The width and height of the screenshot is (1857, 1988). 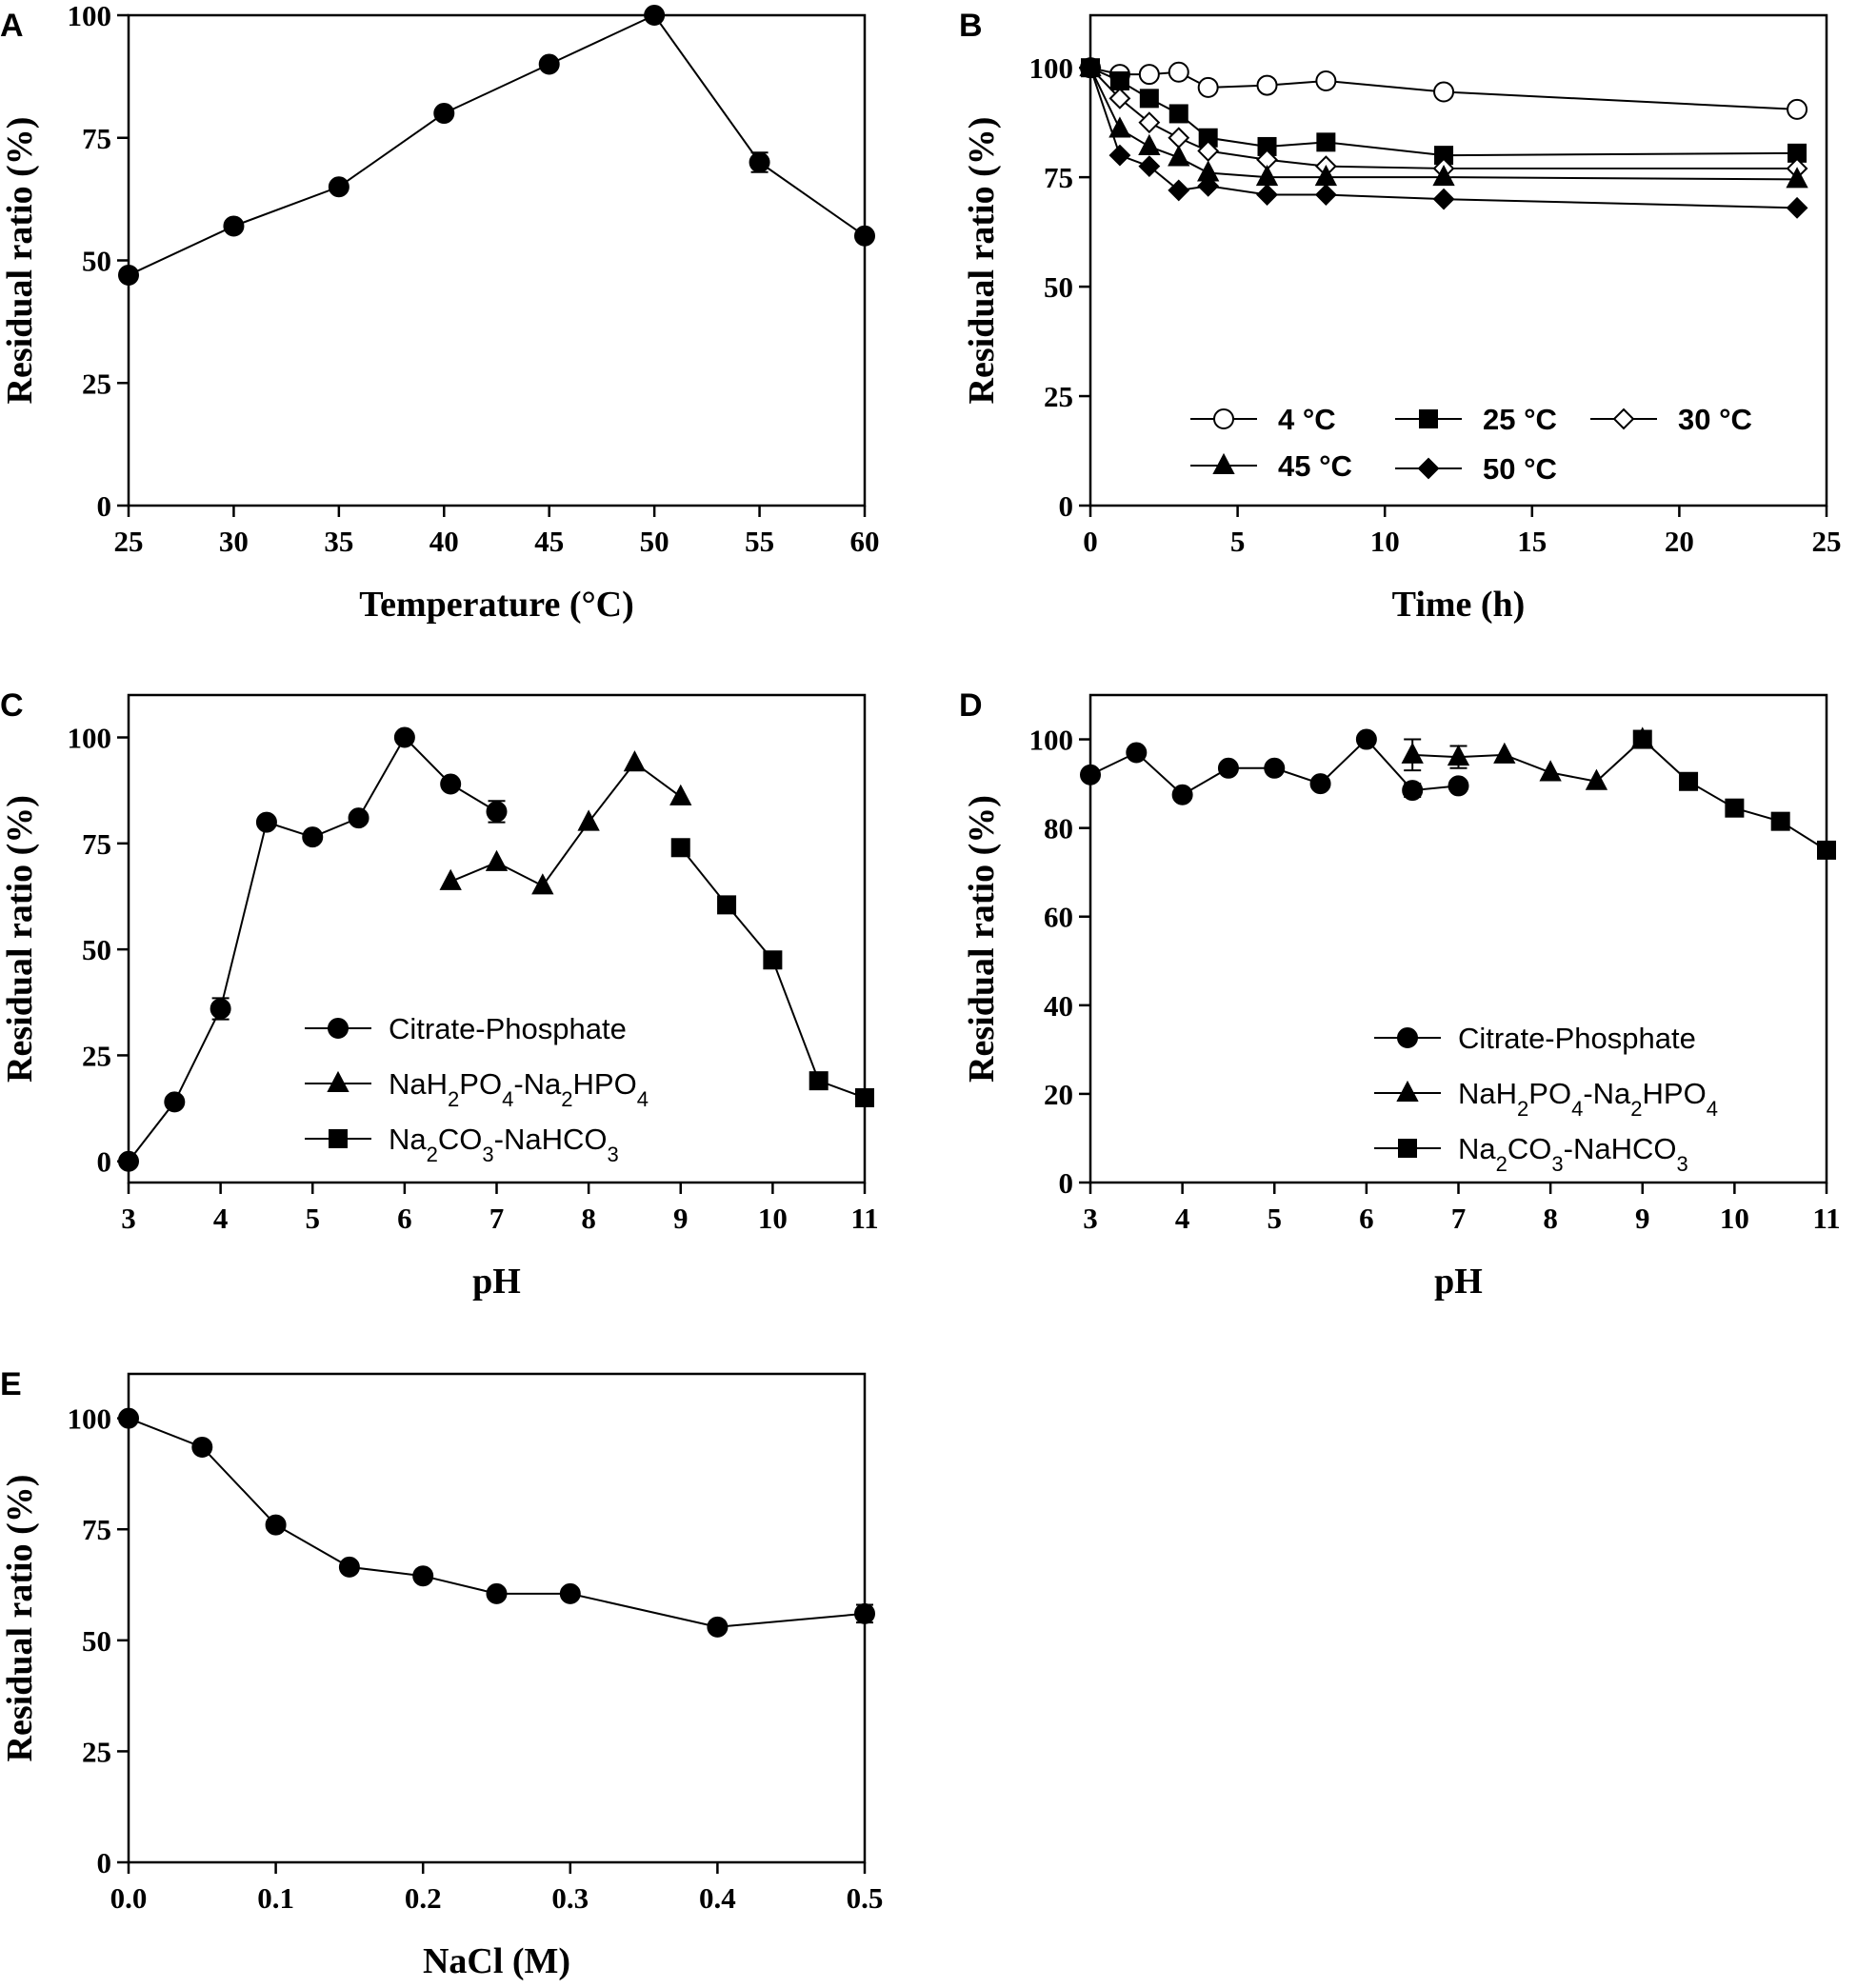 What do you see at coordinates (519, 1089) in the screenshot?
I see `legend-label: NaH2PO4-Na2HPO4` at bounding box center [519, 1089].